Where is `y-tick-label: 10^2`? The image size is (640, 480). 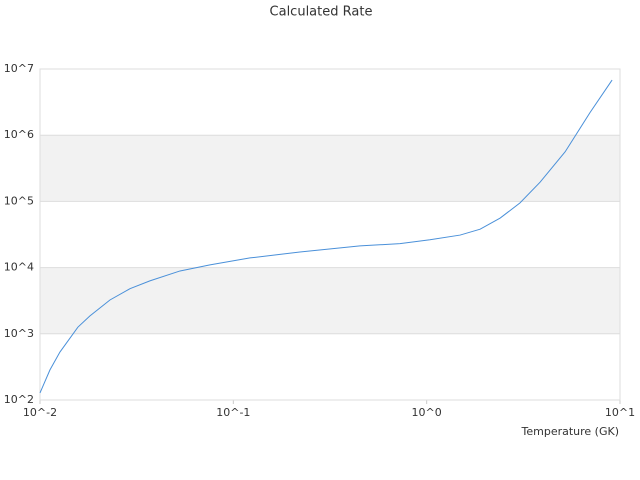
y-tick-label: 10^2 is located at coordinates (19, 399).